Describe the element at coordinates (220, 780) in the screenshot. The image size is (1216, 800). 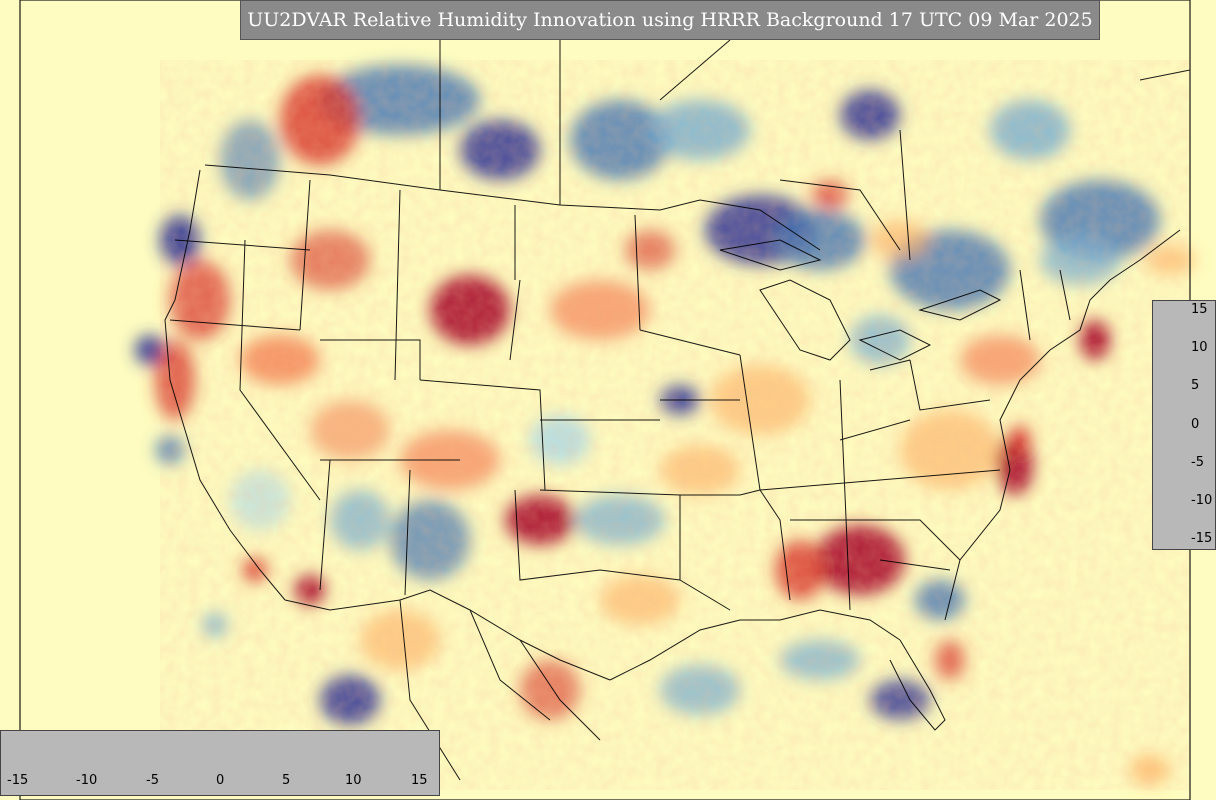
I see `bottom-tick-label: 0` at that location.